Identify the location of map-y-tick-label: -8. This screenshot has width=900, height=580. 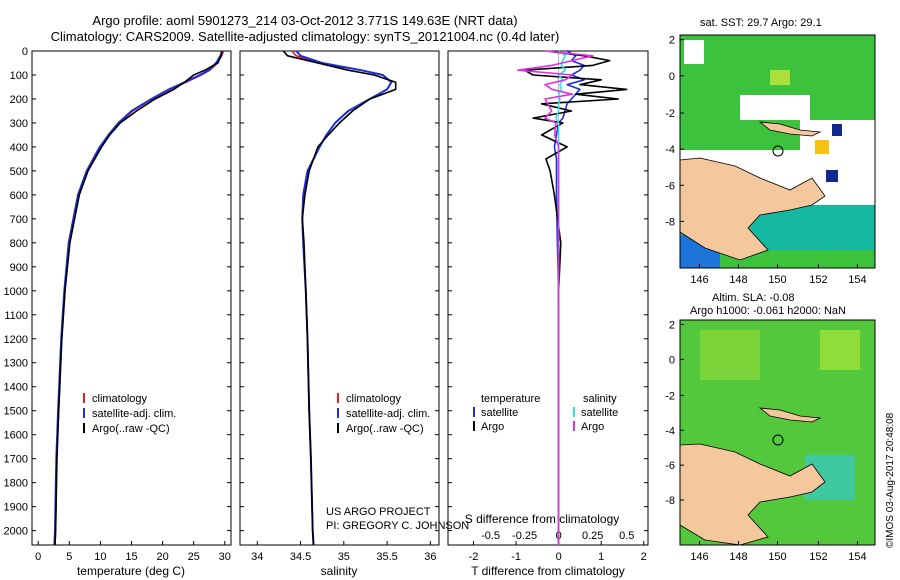
(670, 222).